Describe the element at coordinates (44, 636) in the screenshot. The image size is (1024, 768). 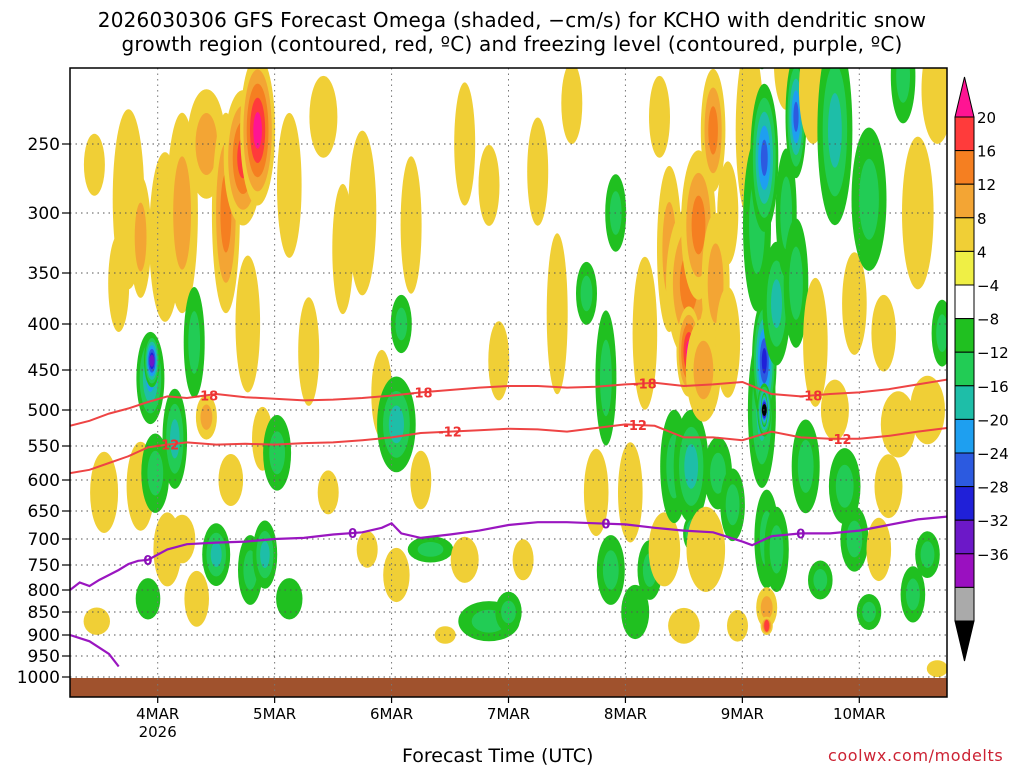
I see `y-tick-label: 900` at that location.